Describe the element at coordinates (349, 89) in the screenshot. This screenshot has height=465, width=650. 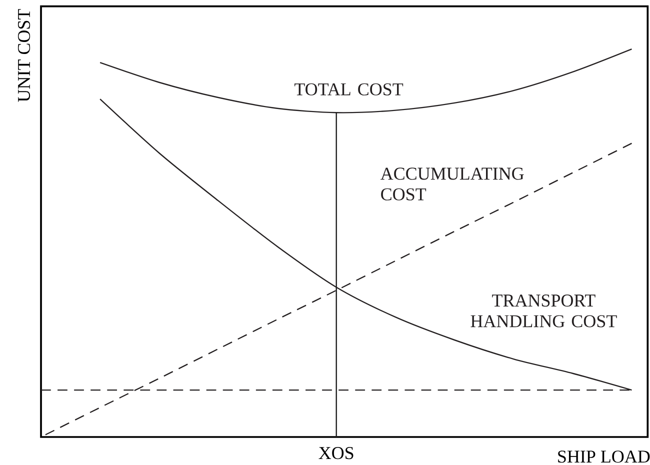
I see `series-label: TOTAL COST` at that location.